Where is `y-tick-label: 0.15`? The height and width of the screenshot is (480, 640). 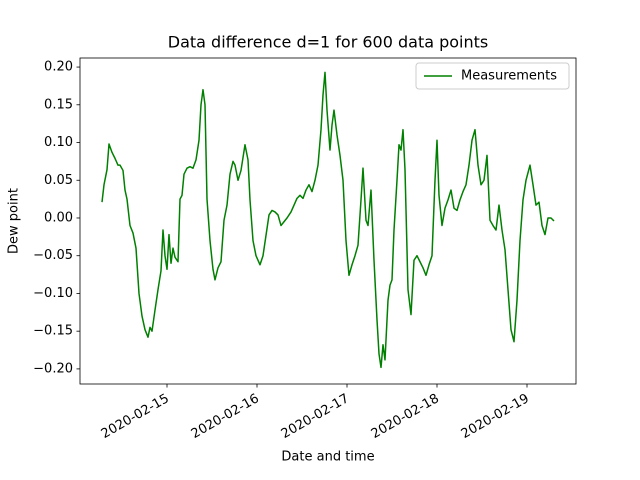 y-tick-label: 0.15 is located at coordinates (58, 104).